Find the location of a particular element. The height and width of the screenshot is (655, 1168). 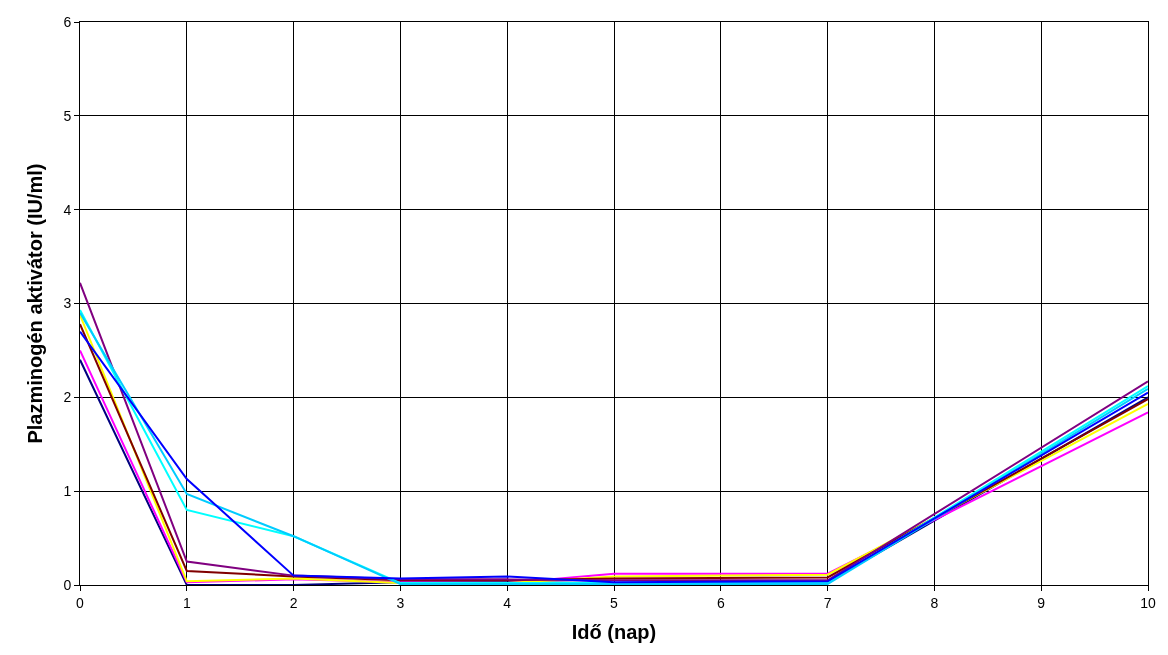

x-tick-label: 4 is located at coordinates (507, 602).